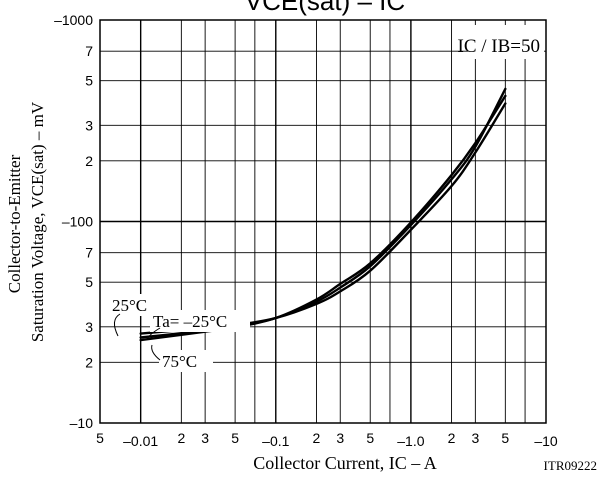 The width and height of the screenshot is (606, 477). Describe the element at coordinates (546, 441) in the screenshot. I see `x-tick-label: –10` at that location.